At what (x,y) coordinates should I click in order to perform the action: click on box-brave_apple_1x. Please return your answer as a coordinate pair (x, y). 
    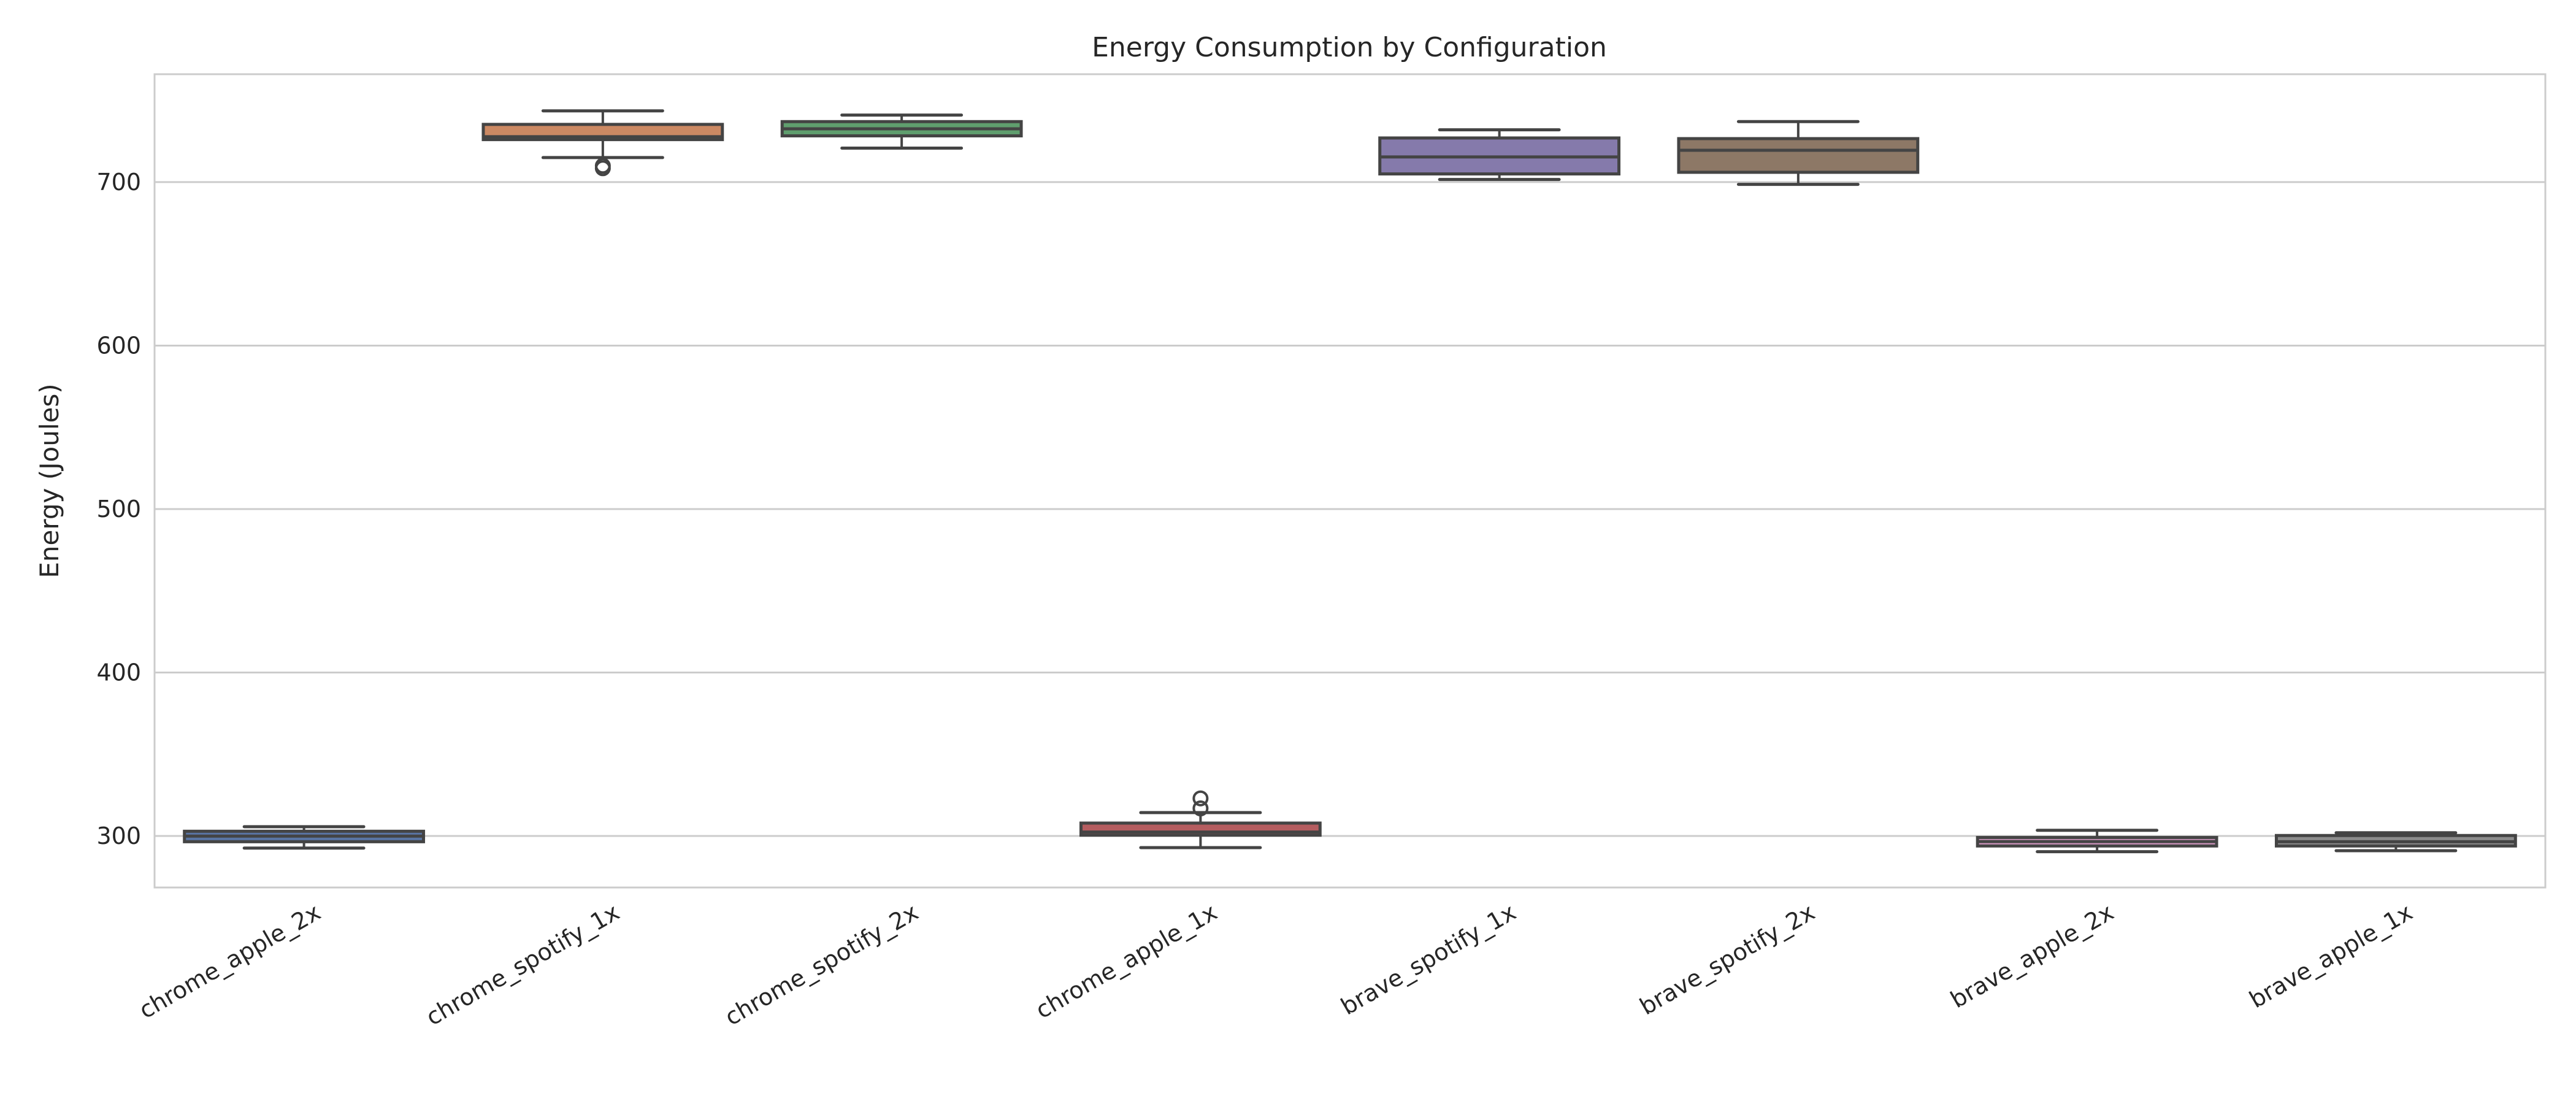
    Looking at the image, I should click on (2395, 842).